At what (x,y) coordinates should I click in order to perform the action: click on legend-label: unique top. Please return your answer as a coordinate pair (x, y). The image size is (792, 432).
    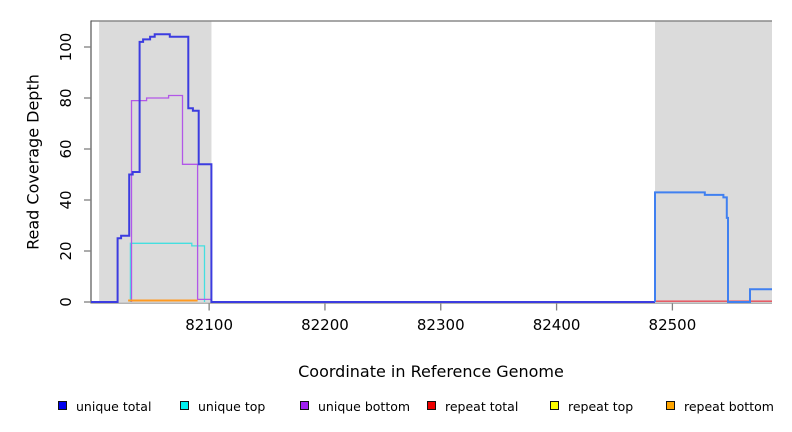
    Looking at the image, I should click on (232, 406).